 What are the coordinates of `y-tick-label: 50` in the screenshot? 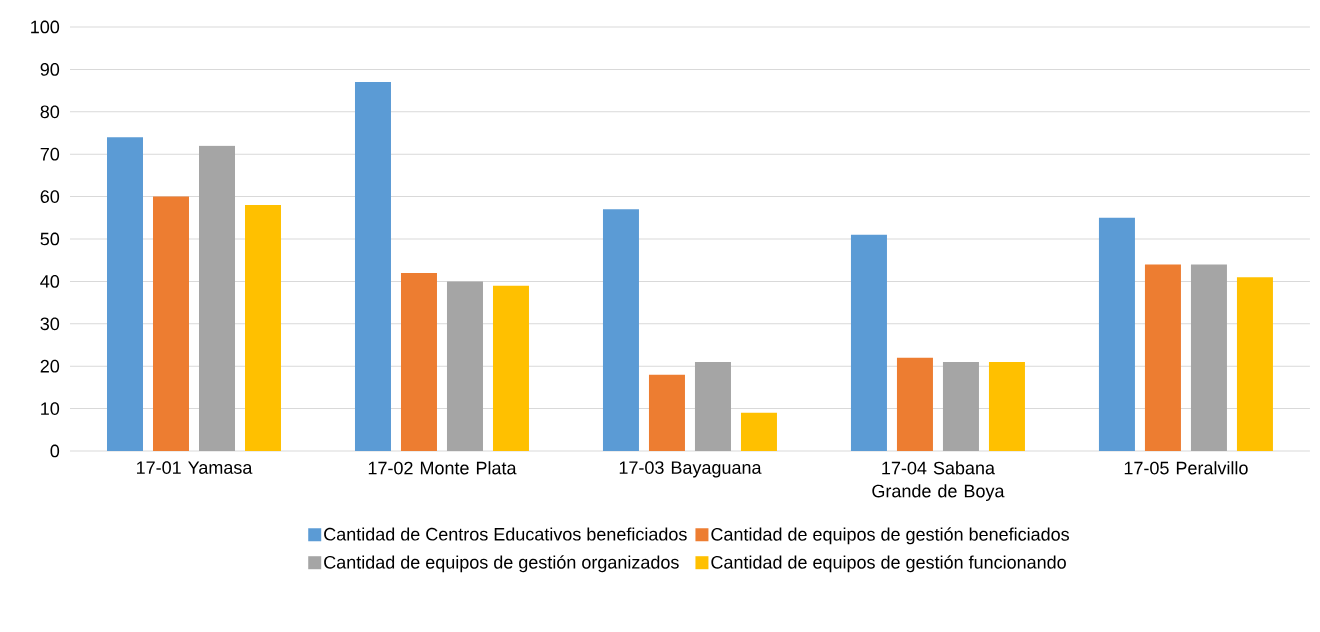 It's located at (50, 239).